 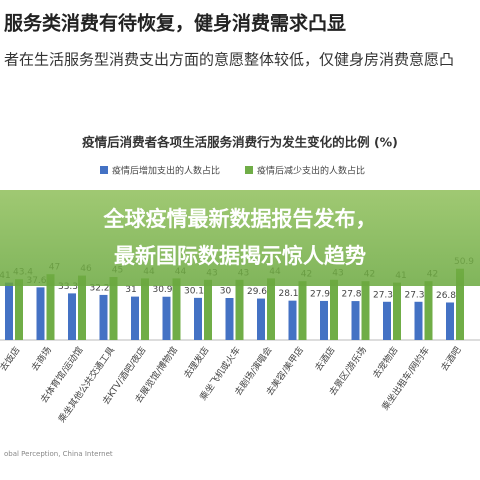 I want to click on x-tick-label: 去理发店, so click(x=196, y=362).